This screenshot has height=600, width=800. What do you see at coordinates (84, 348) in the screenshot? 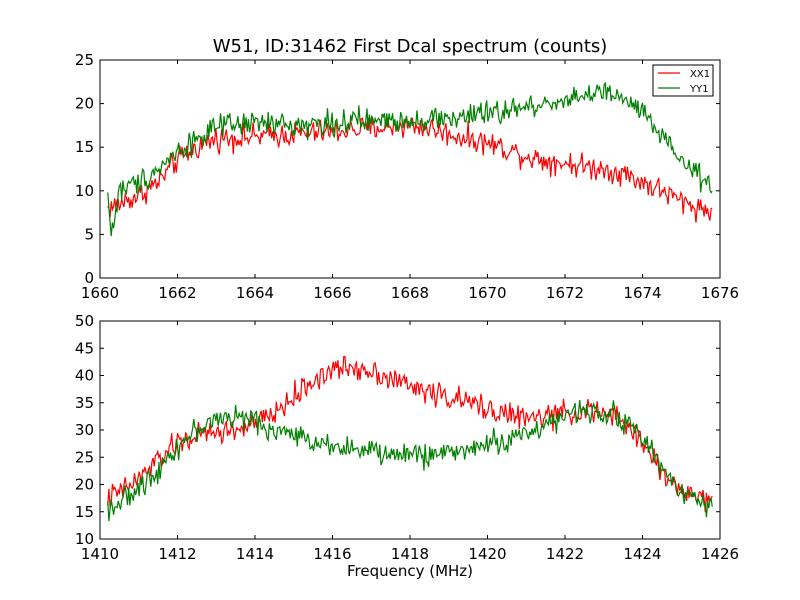
I see `bottom-y-tick-label: 45` at bounding box center [84, 348].